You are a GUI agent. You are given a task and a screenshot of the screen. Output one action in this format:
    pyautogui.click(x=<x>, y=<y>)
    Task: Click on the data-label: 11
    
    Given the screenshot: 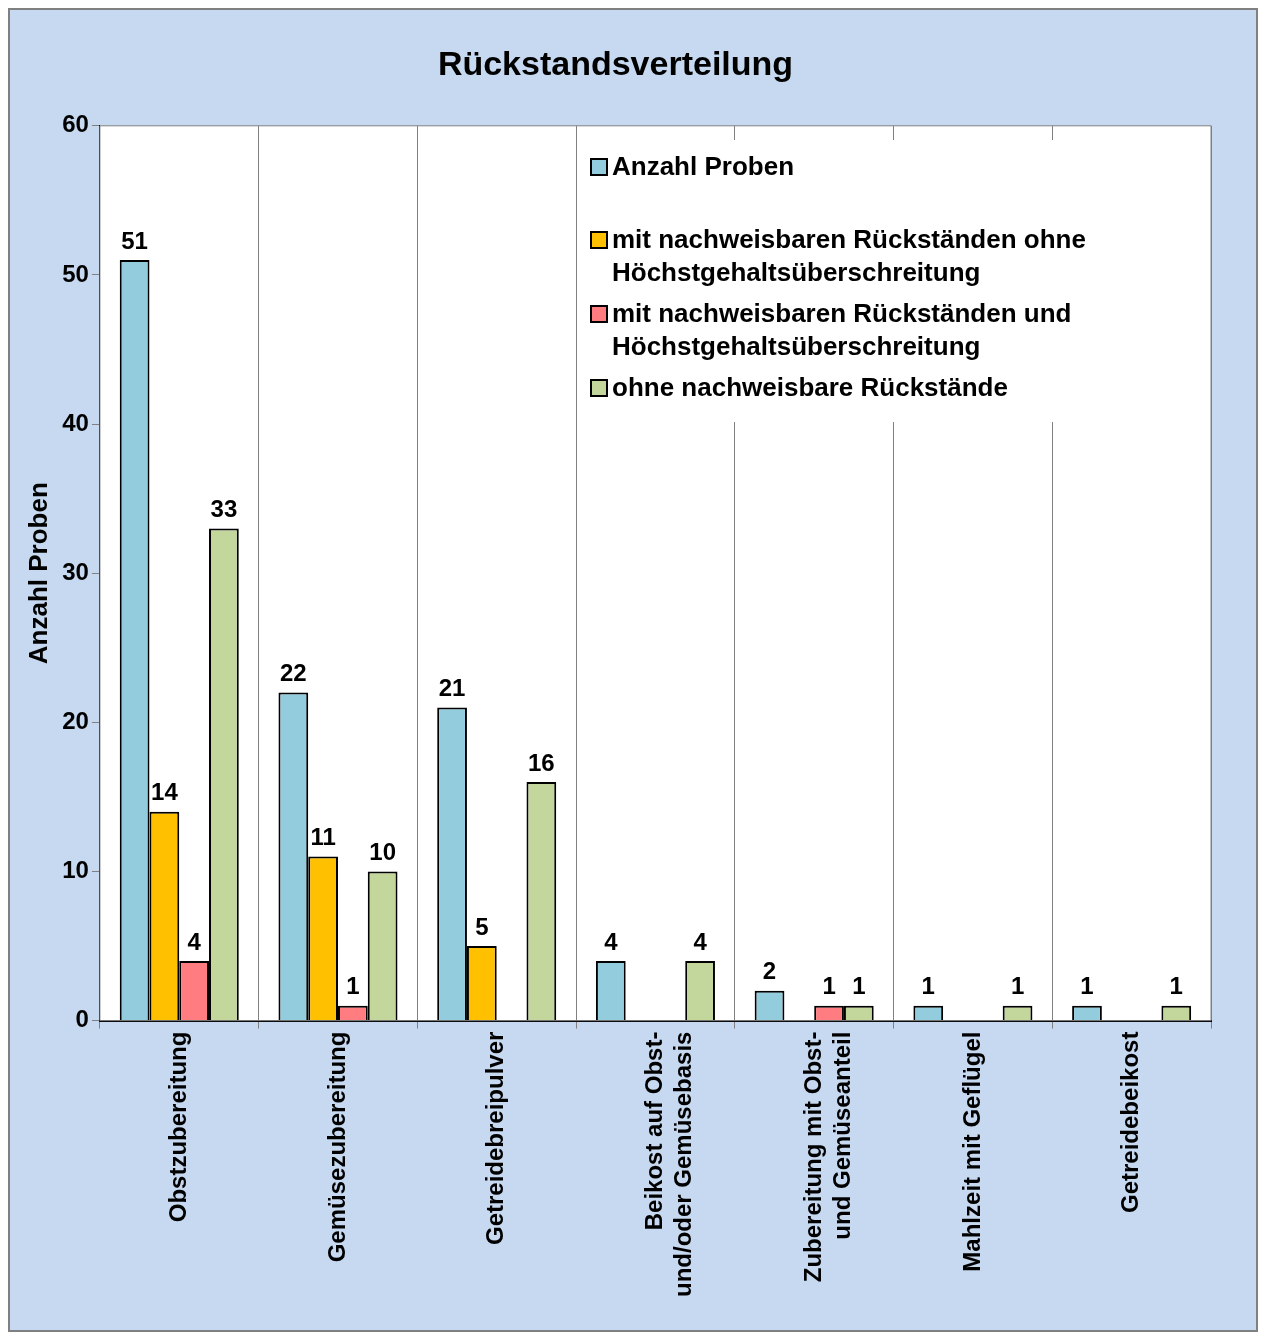 What is the action you would take?
    pyautogui.click(x=323, y=837)
    